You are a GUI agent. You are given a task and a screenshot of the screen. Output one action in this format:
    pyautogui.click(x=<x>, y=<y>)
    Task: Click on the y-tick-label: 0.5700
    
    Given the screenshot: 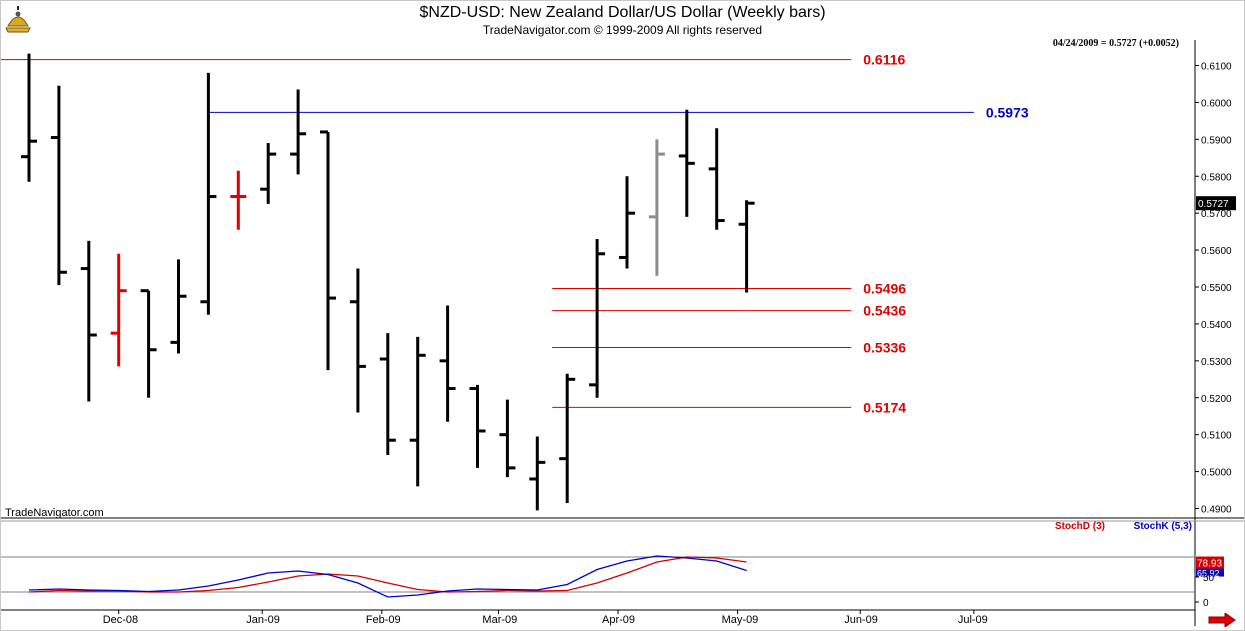 What is the action you would take?
    pyautogui.click(x=1216, y=214)
    